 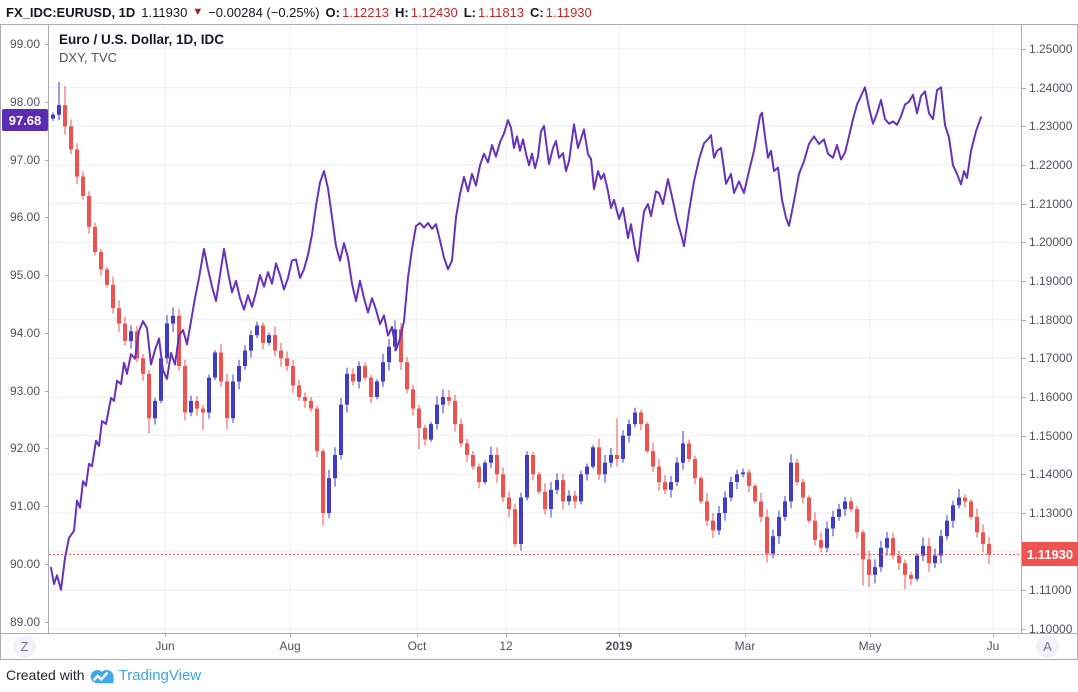 What do you see at coordinates (24, 390) in the screenshot?
I see `left-axis-tick-label: 93.00` at bounding box center [24, 390].